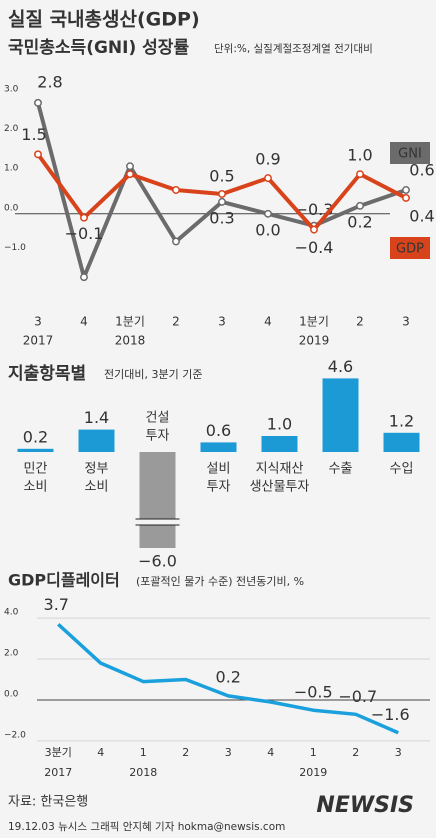 The height and width of the screenshot is (838, 436). I want to click on legend-label: GDP, so click(410, 249).